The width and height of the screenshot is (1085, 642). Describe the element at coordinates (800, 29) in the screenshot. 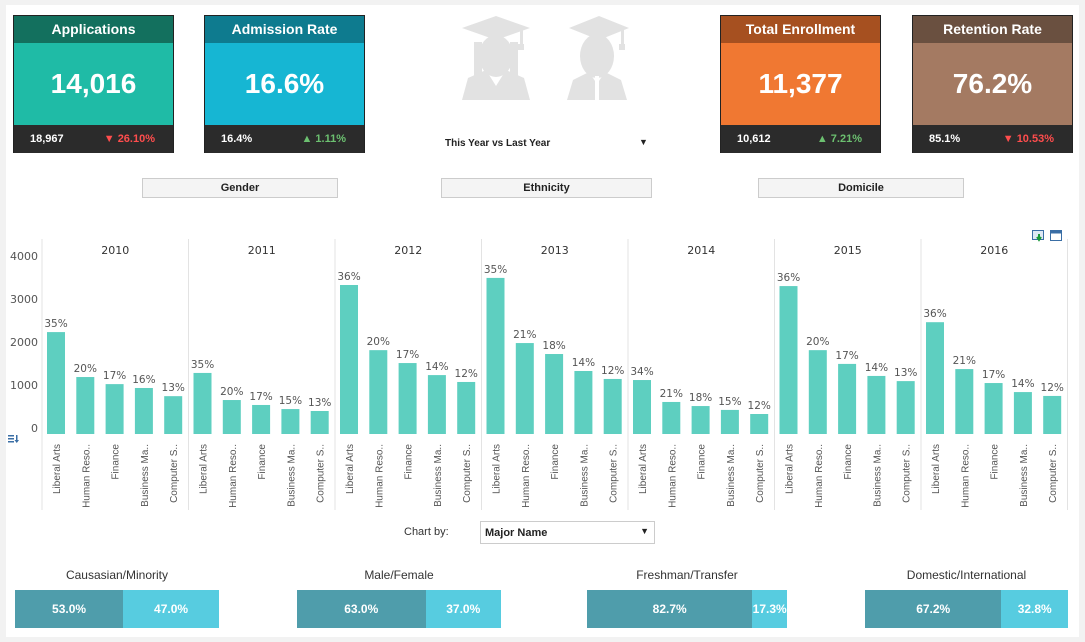

I see `kpi-title: Total Enrollment` at that location.